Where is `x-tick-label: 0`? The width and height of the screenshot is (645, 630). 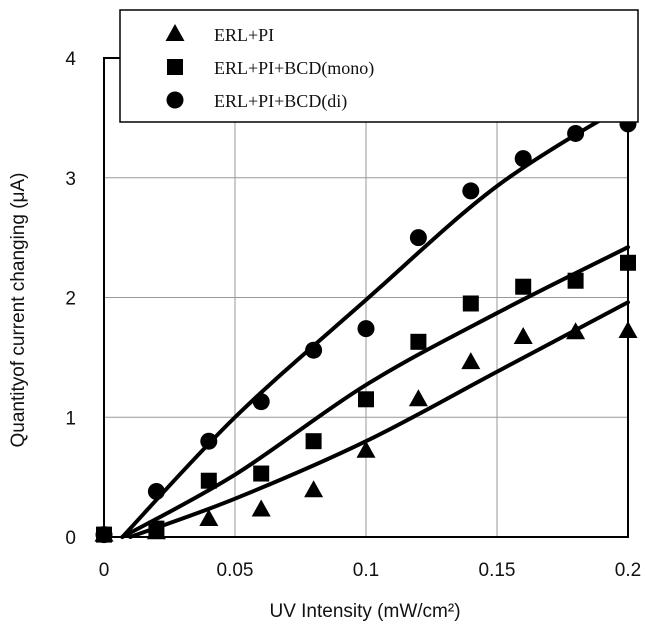 x-tick-label: 0 is located at coordinates (104, 570).